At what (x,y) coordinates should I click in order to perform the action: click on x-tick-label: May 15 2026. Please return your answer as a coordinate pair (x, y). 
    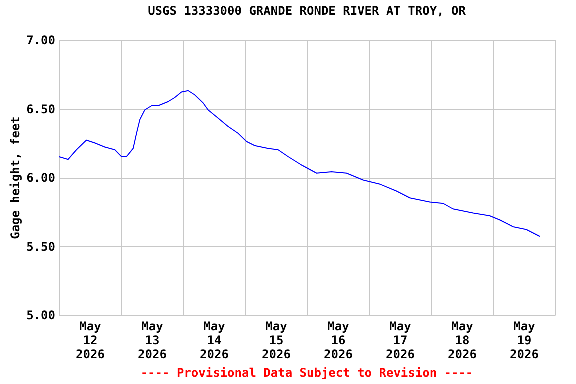
    Looking at the image, I should click on (276, 341).